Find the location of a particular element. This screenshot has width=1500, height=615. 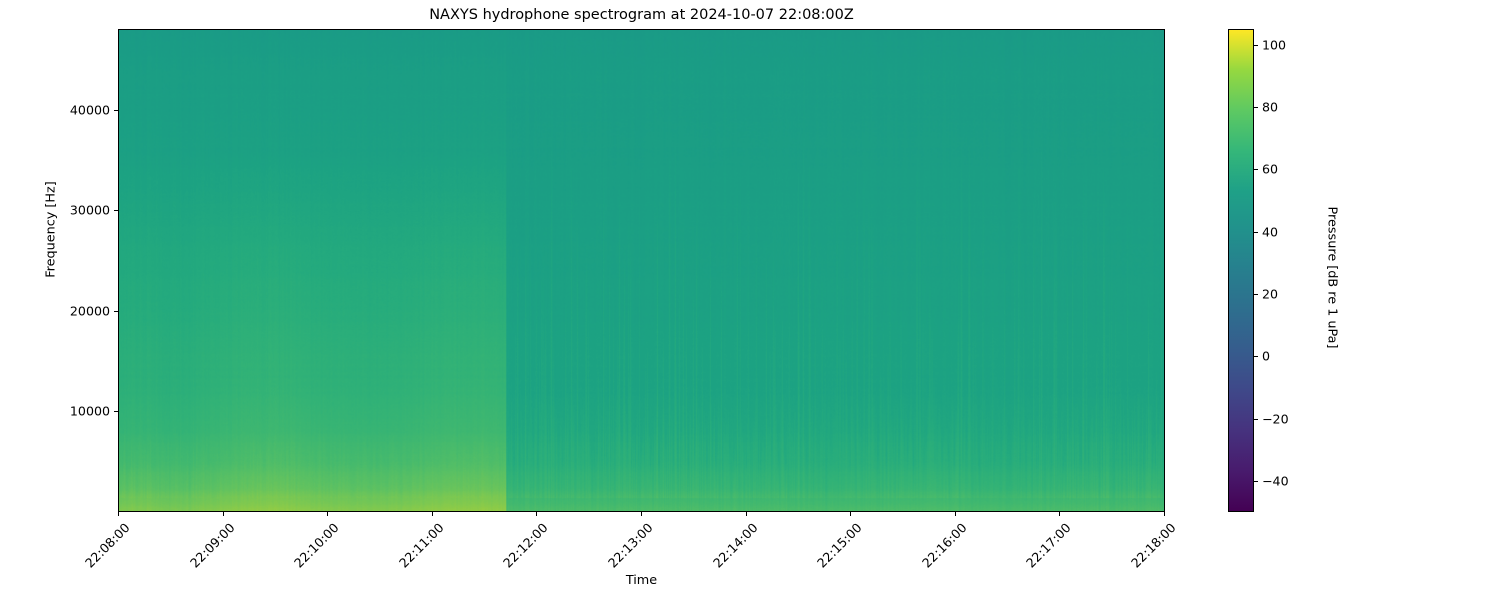

y-axis-label: Frequency [Hz] is located at coordinates (51, 229).